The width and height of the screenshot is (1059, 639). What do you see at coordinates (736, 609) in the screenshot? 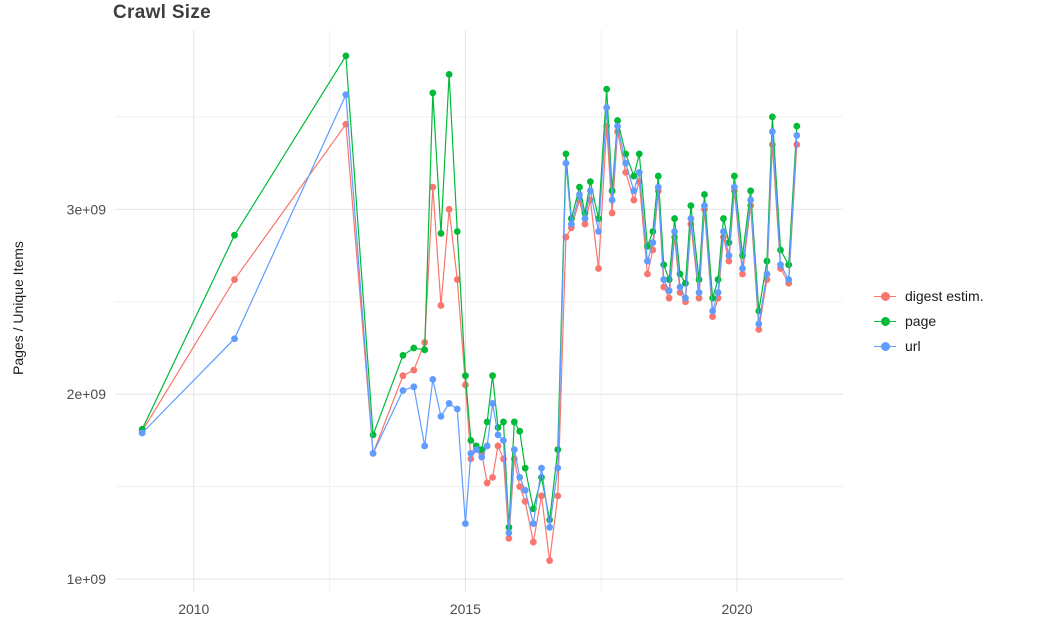
I see `svg-text: 2020` at bounding box center [736, 609].